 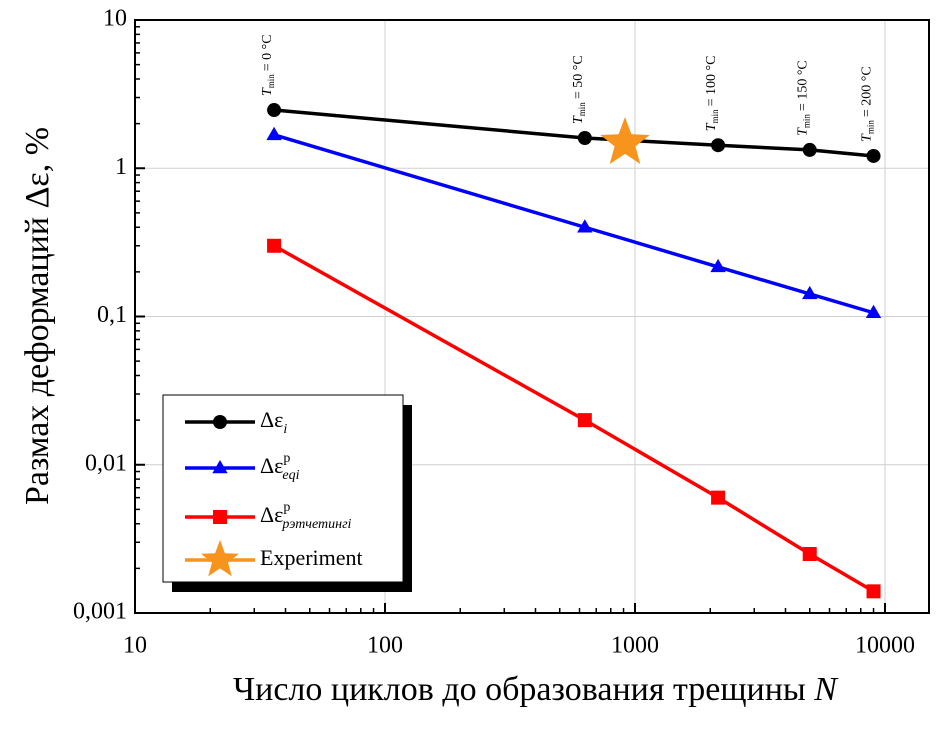 I want to click on annotation-text: = 0 °C, so click(x=267, y=52).